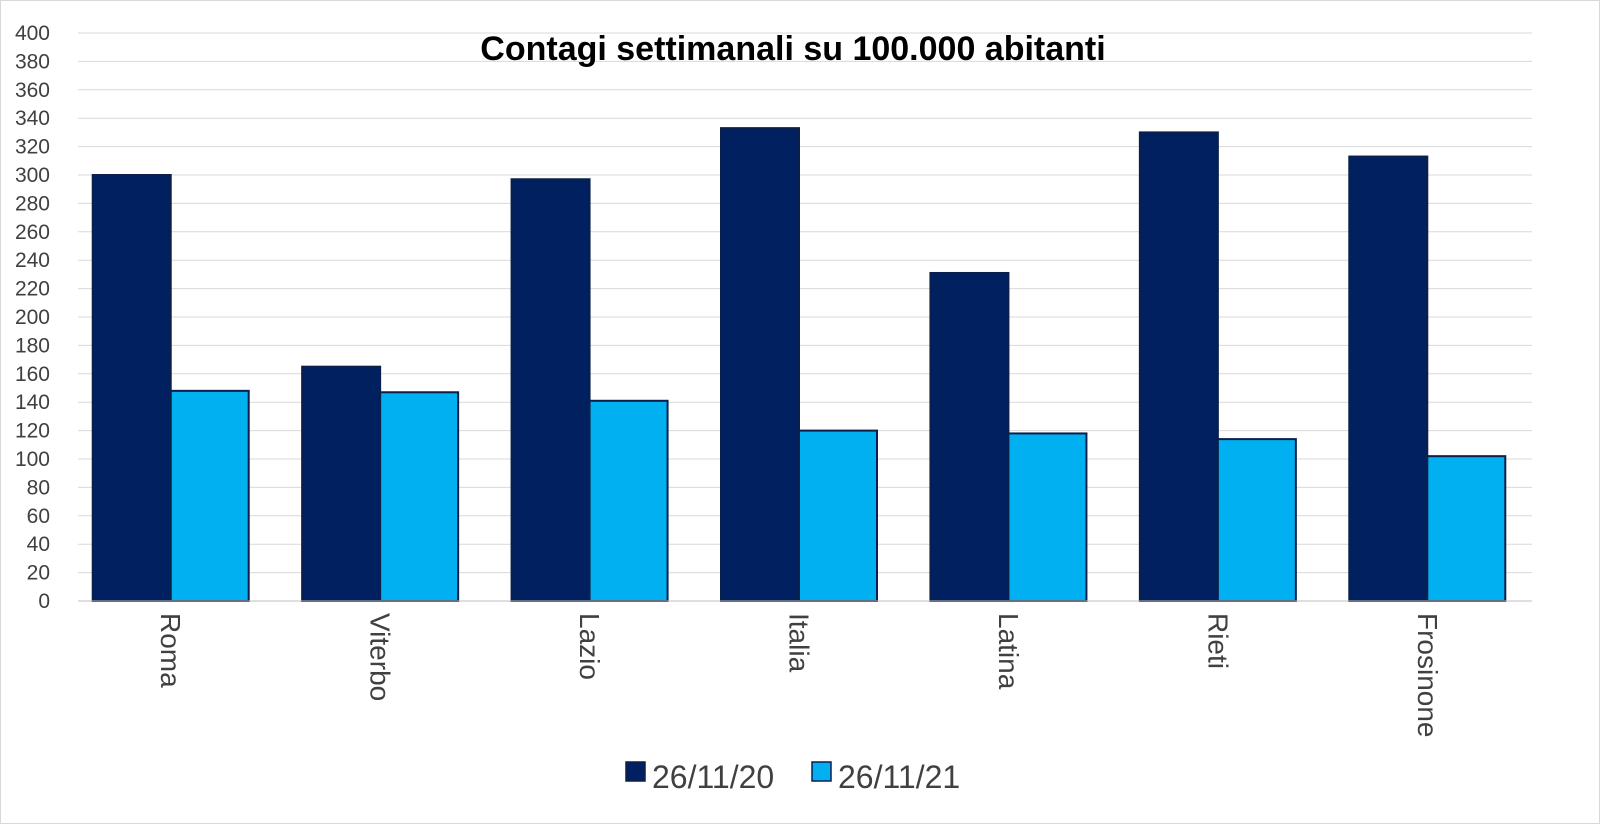 This screenshot has width=1600, height=829. I want to click on y-tick-label: 160, so click(32, 374).